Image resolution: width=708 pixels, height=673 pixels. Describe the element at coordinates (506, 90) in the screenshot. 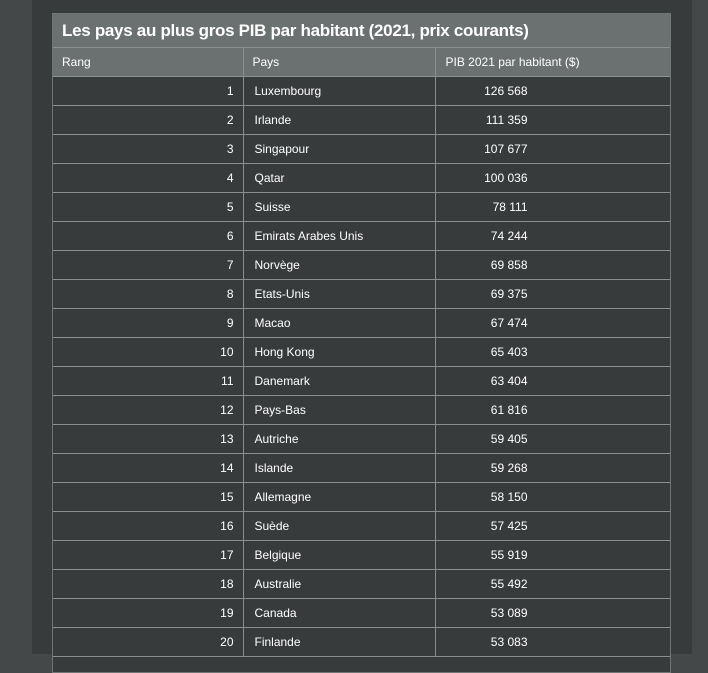

I see `gdp-value: 126 568` at that location.